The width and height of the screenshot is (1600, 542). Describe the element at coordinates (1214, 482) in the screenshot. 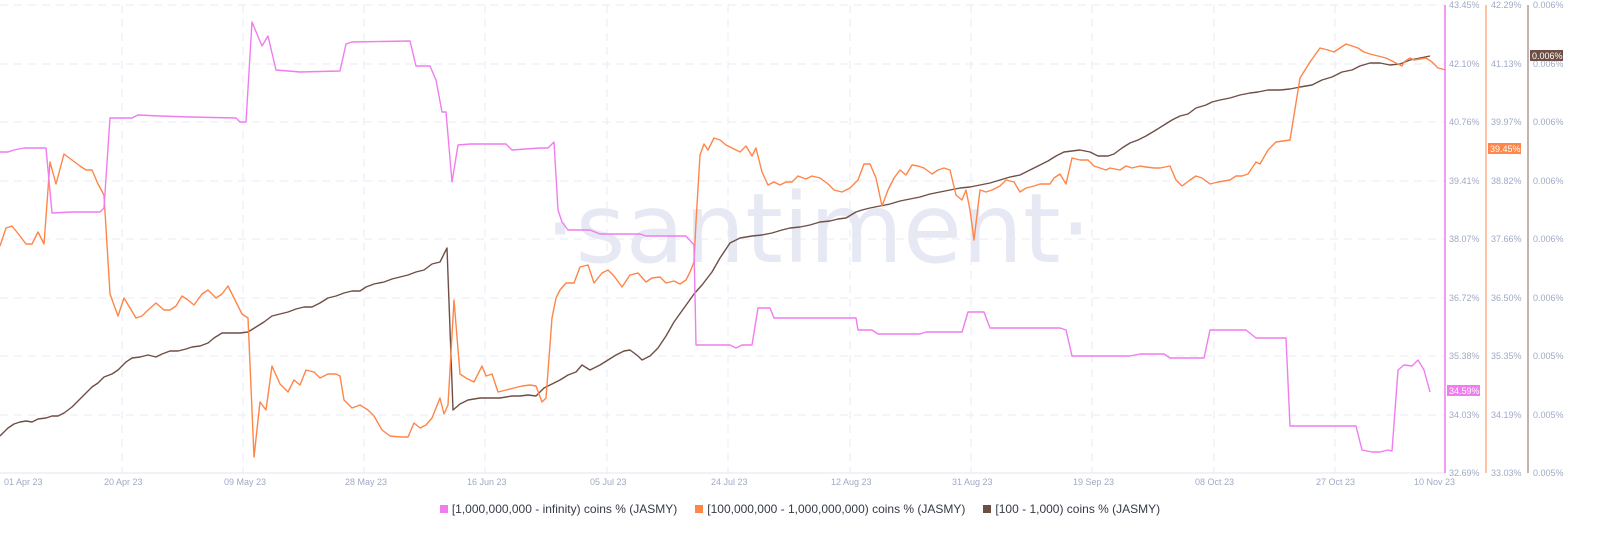

I see `svg-text: 08 Oct 23` at that location.